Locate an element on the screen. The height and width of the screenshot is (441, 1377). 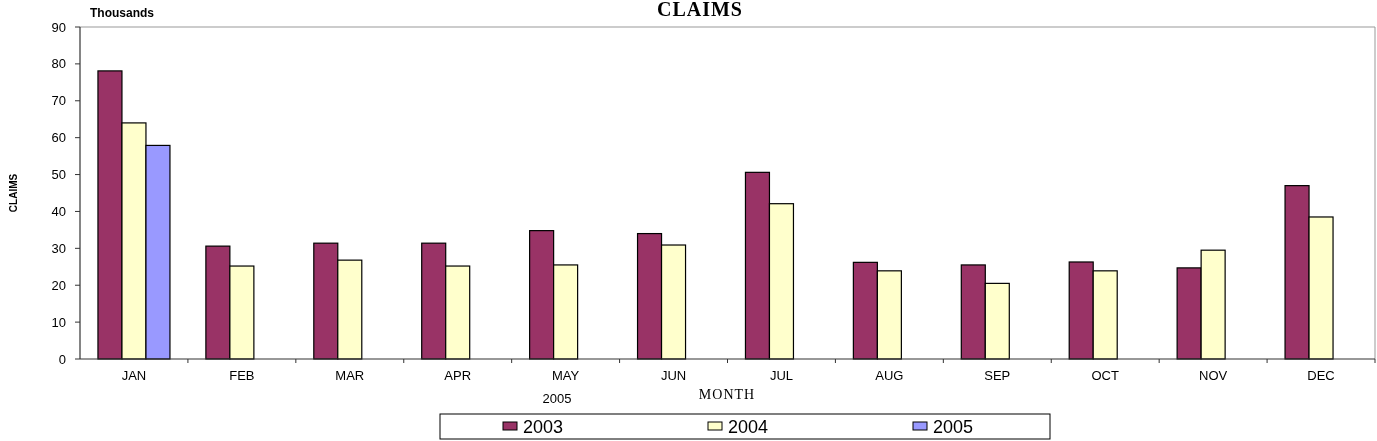
legend-label: 2005 is located at coordinates (953, 427).